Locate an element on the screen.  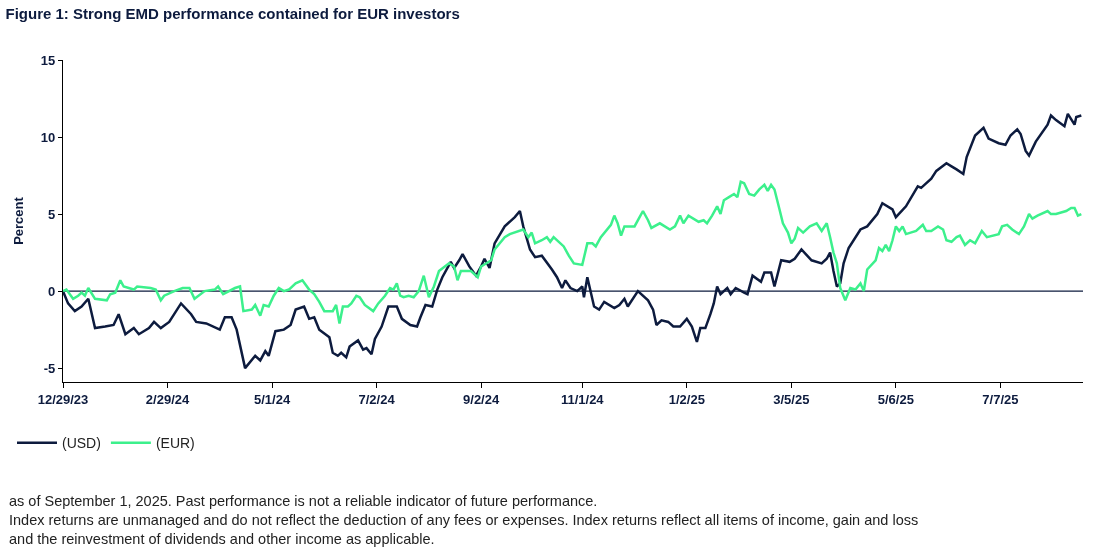
text: as of September 1, 2025. Past performance is not a reliable indicator of future performance. Index returns are unmanaged and do not reflect the deduction of any fees or expenses. Index returns reflect all items of income, gain and loss and the reinvestment of dividends and other income as applicable. is located at coordinates (464, 520).